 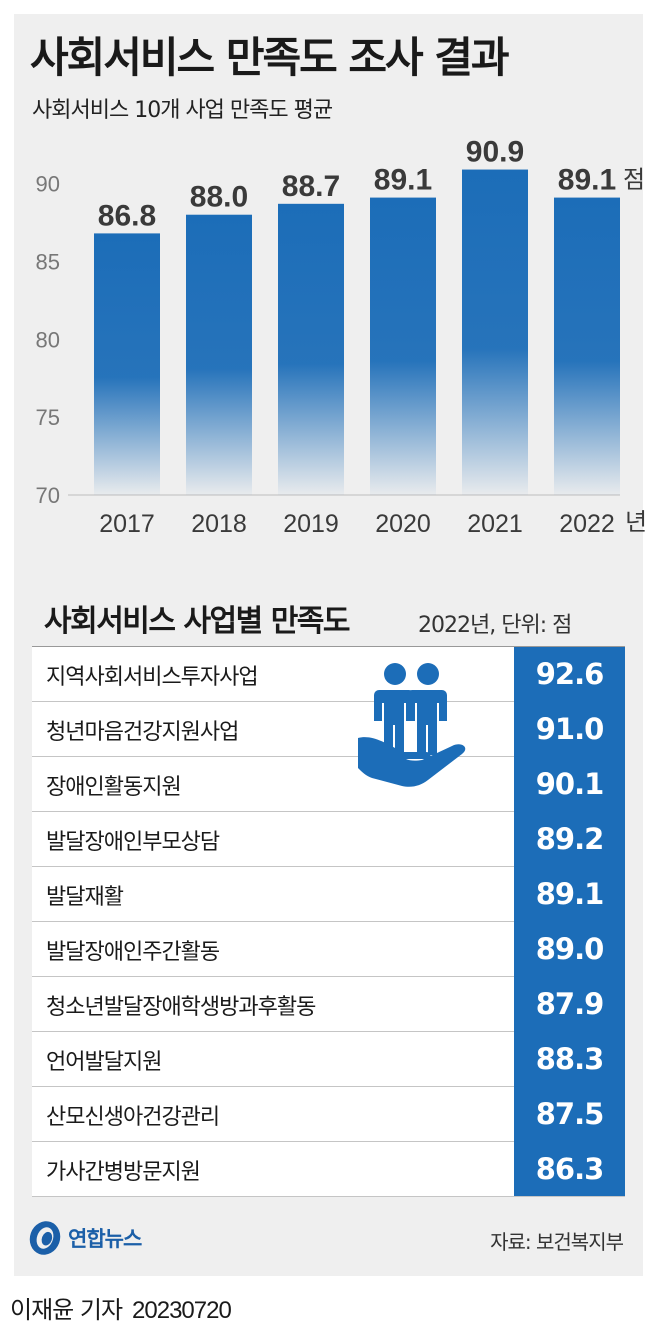 I want to click on x-tick-label: 2018, so click(x=219, y=524).